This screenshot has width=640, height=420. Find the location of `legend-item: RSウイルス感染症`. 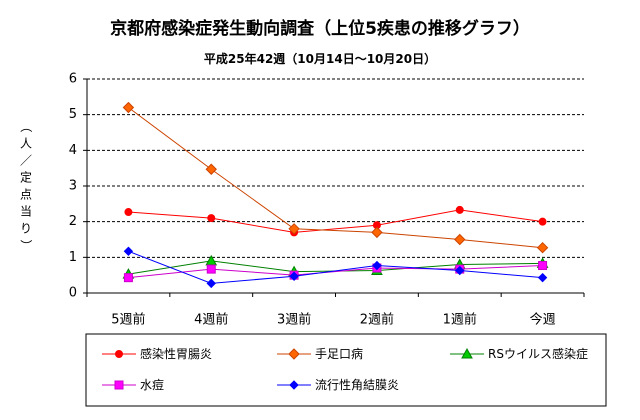

legend-item: RSウイルス感染症 is located at coordinates (519, 353).